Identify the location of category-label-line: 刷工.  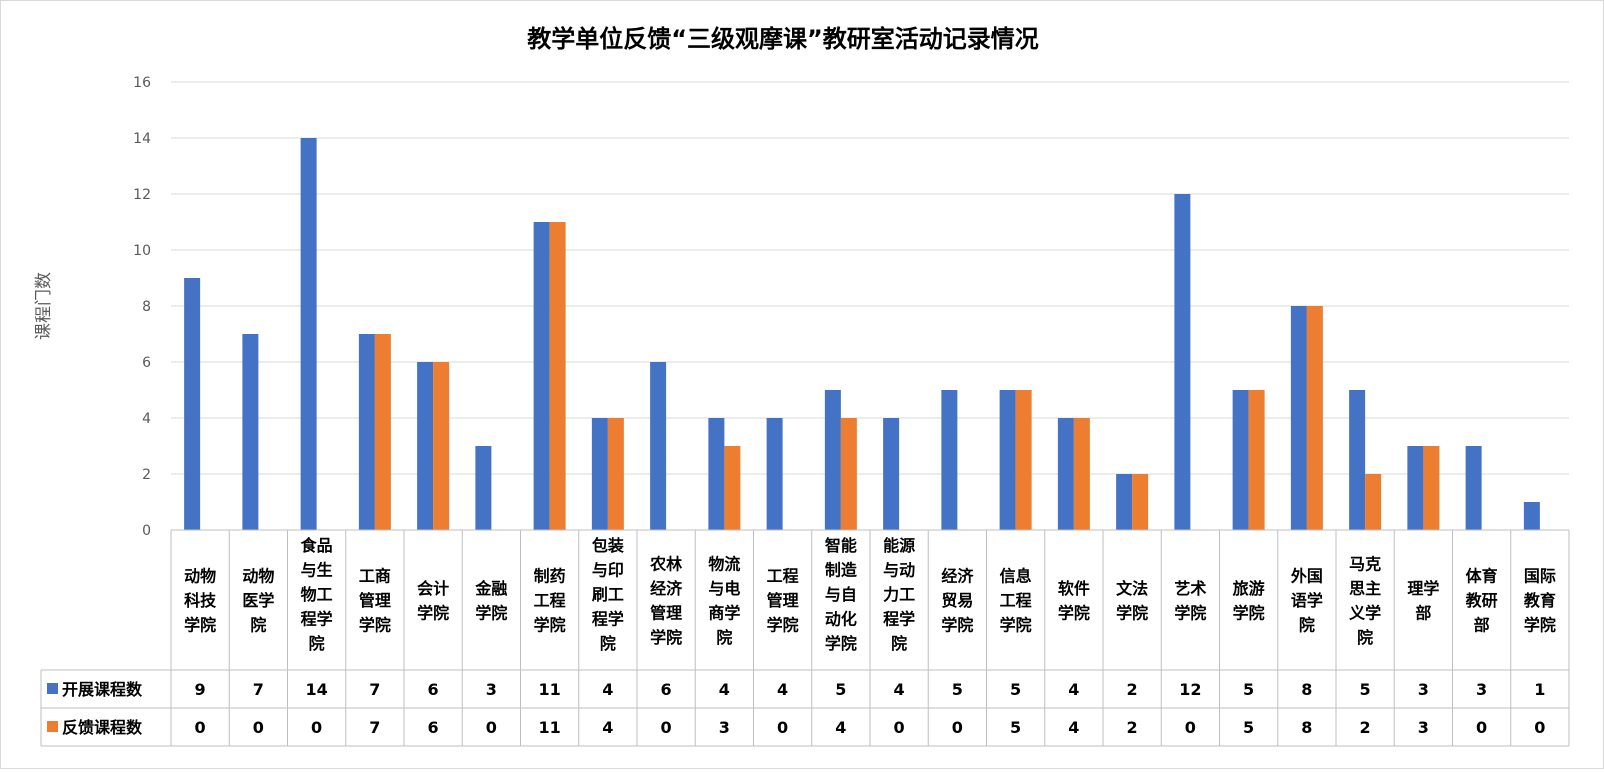
(608, 594).